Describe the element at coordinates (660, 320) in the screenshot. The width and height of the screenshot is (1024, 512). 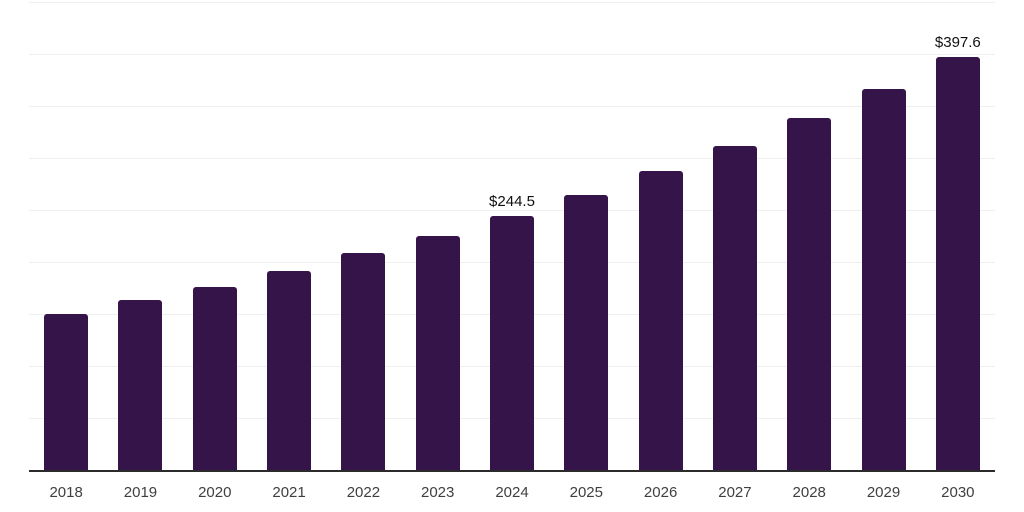
I see `bar-2026` at that location.